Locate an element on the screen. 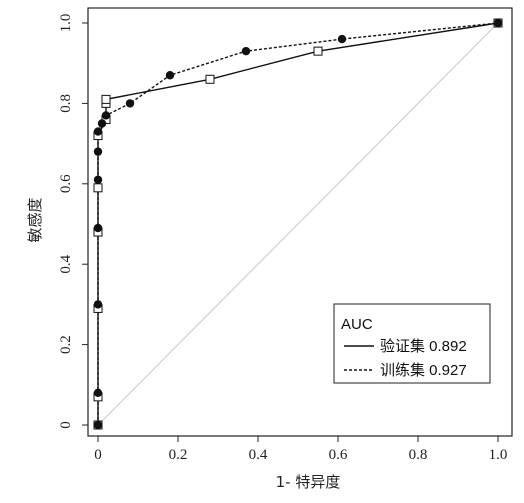 The image size is (524, 503). x-tick-label: 1.0 is located at coordinates (498, 455).